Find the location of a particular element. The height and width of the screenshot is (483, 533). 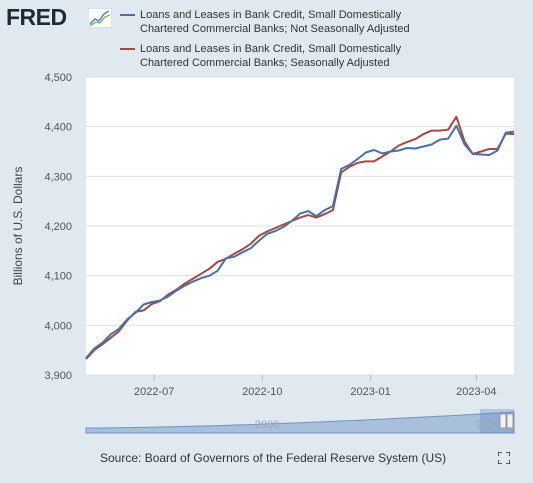

y-tick-label: 4,500 is located at coordinates (58, 78).